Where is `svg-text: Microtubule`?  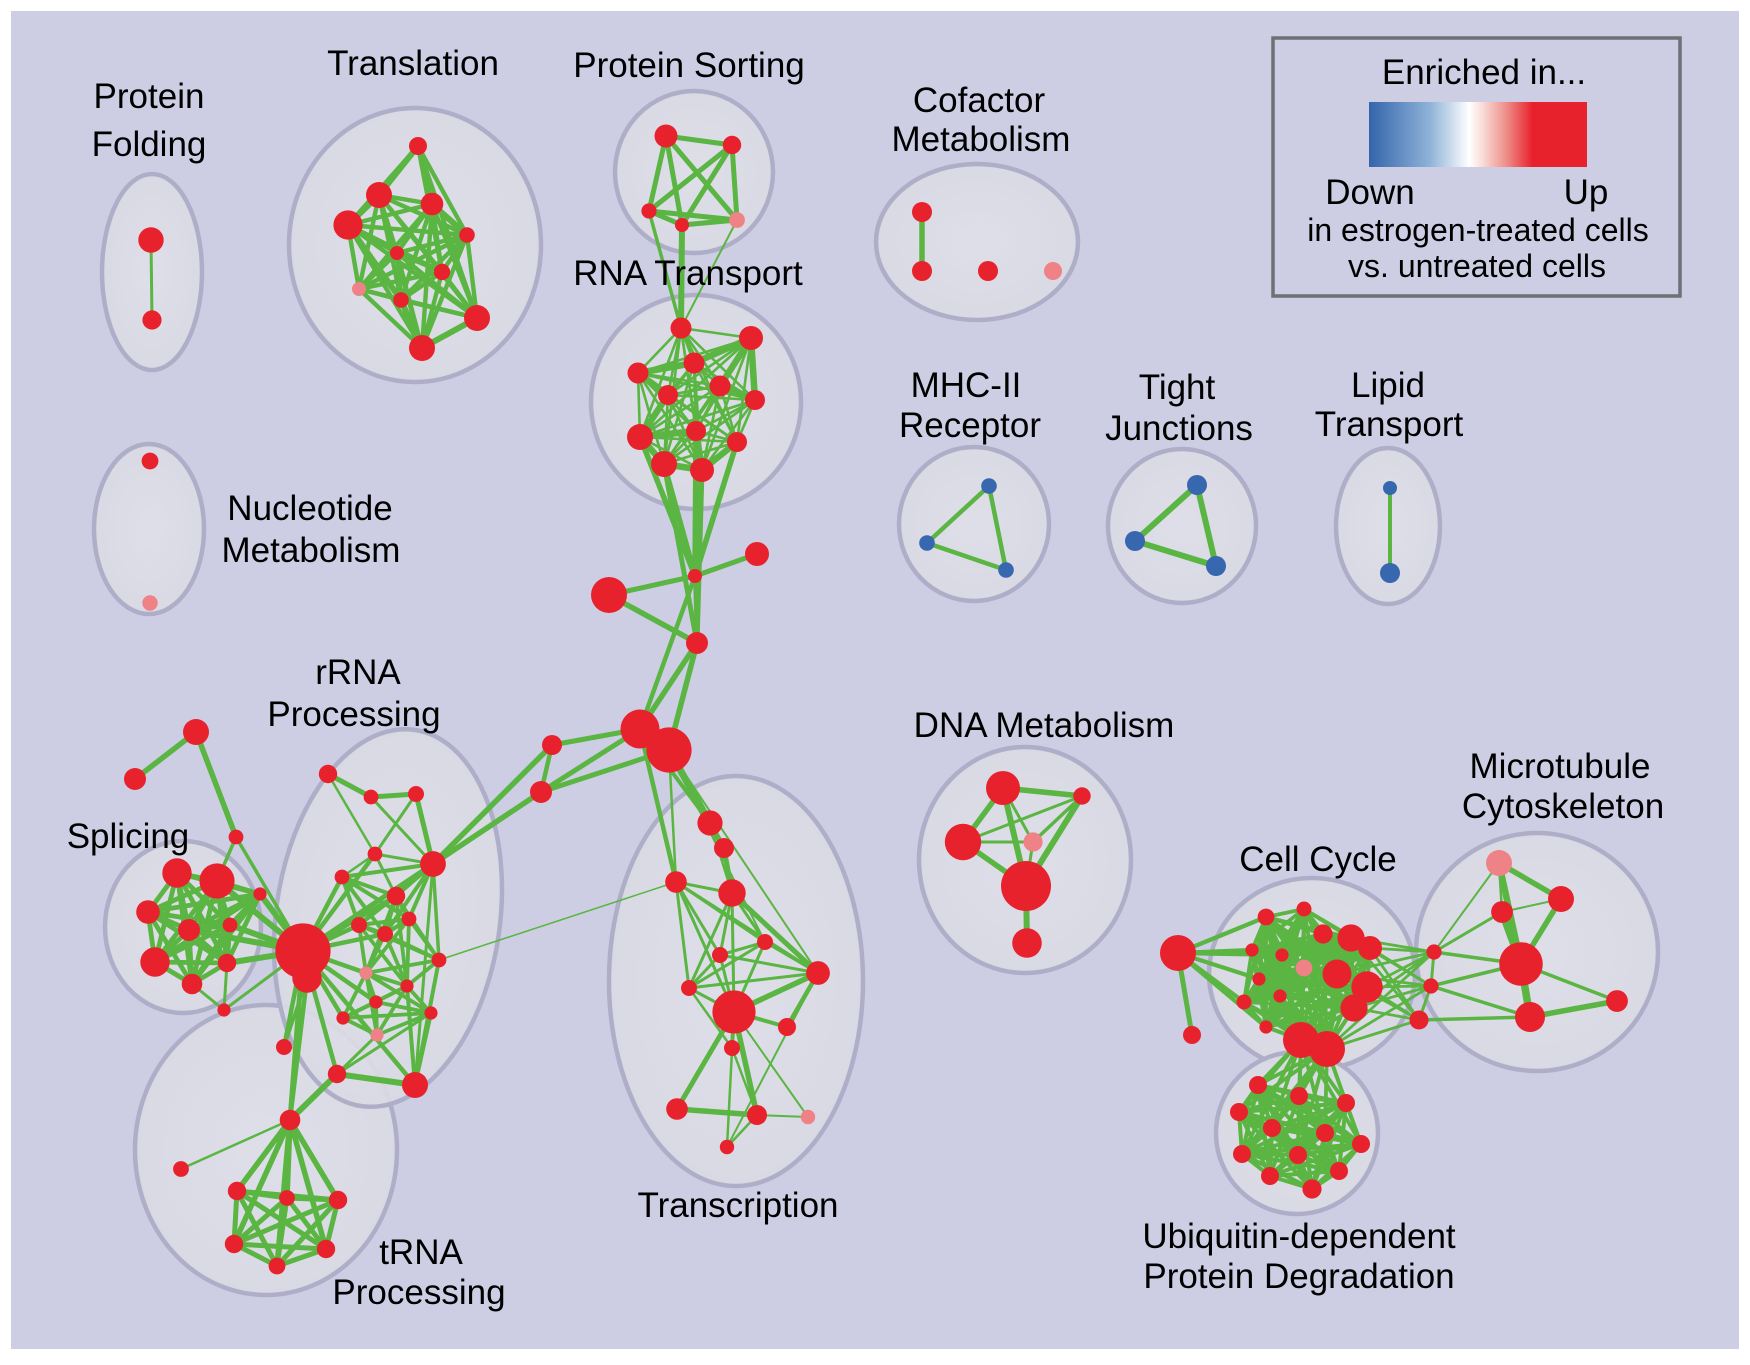 svg-text: Microtubule is located at coordinates (1560, 766).